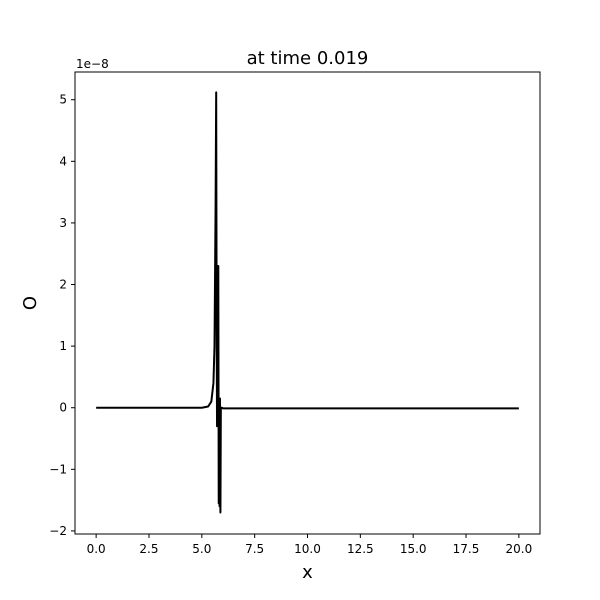 The height and width of the screenshot is (600, 600). What do you see at coordinates (63, 223) in the screenshot?
I see `y-tick-label: 3` at bounding box center [63, 223].